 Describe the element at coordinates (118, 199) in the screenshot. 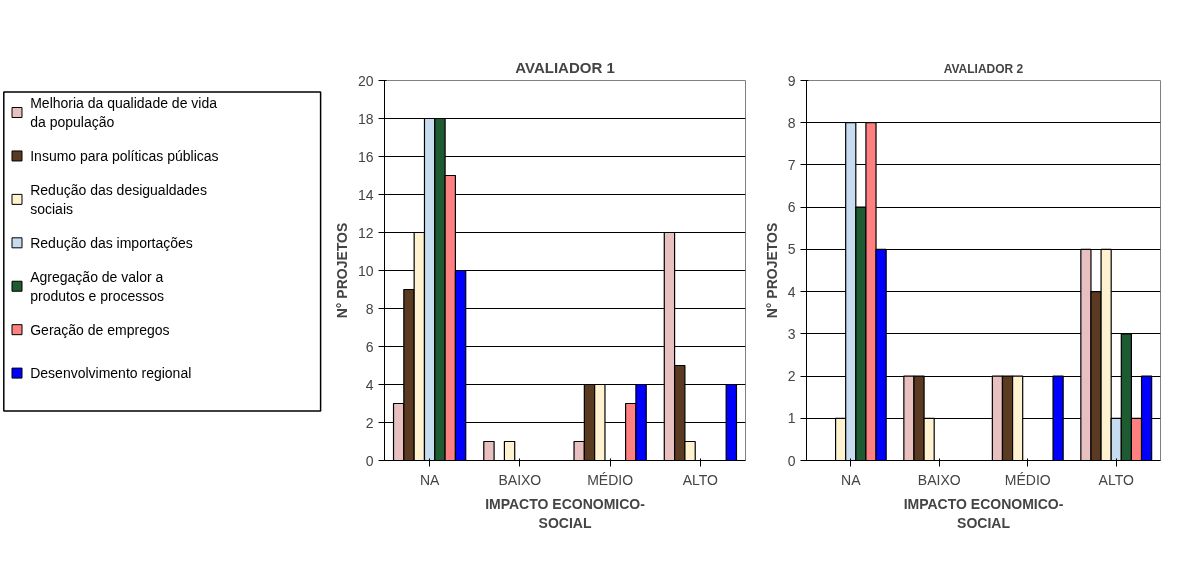

I see `legend-label: Redução das desigualdades sociais` at that location.